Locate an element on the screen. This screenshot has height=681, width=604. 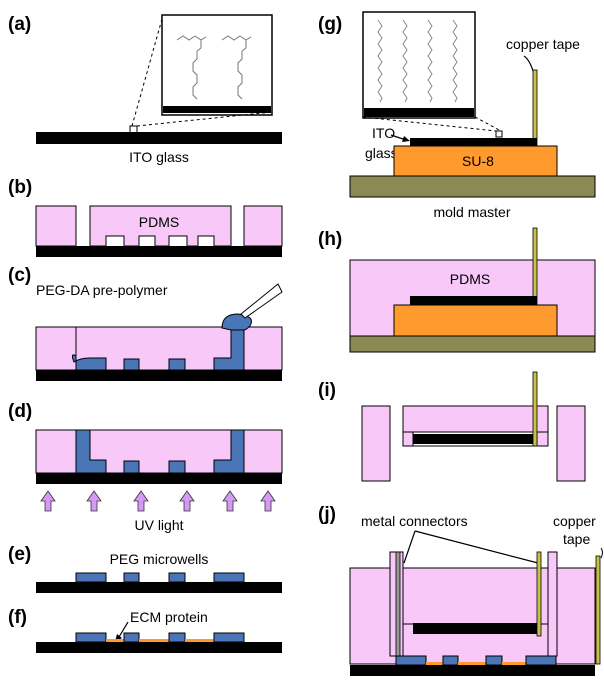
microwell-wall-f2 is located at coordinates (131, 637).